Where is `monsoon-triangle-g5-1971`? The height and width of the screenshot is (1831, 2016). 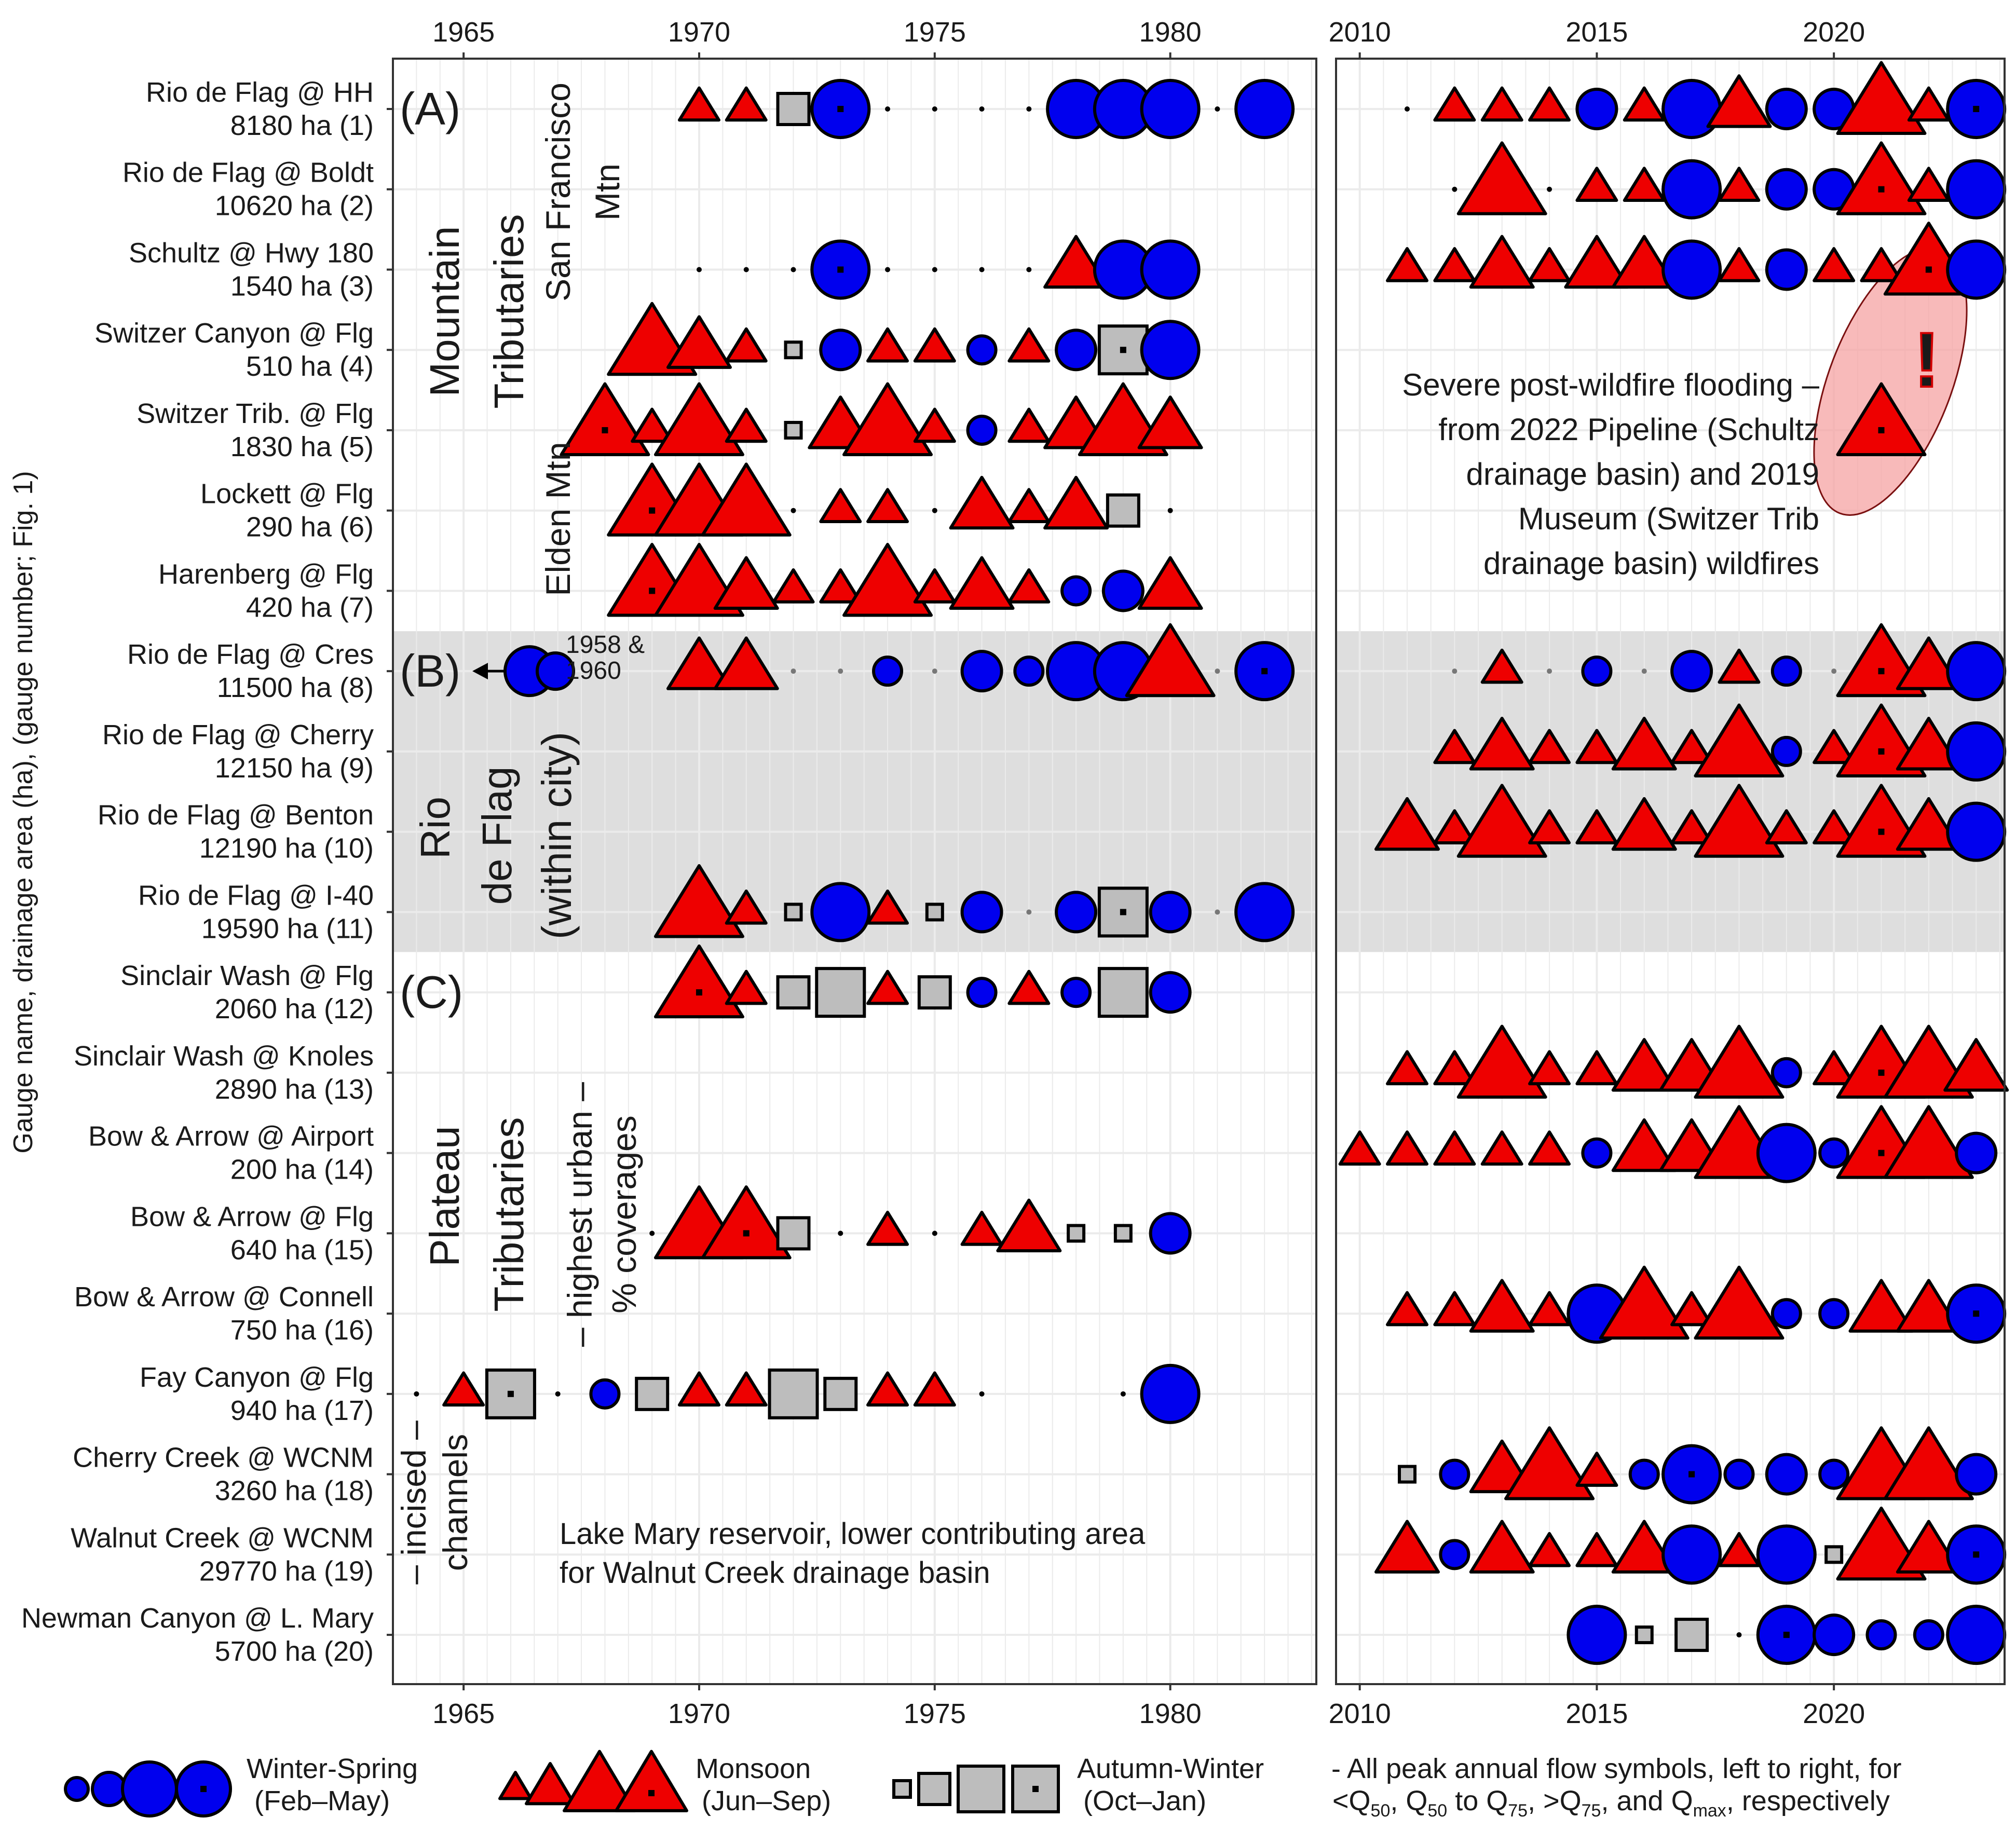
monsoon-triangle-g5-1971 is located at coordinates (747, 425).